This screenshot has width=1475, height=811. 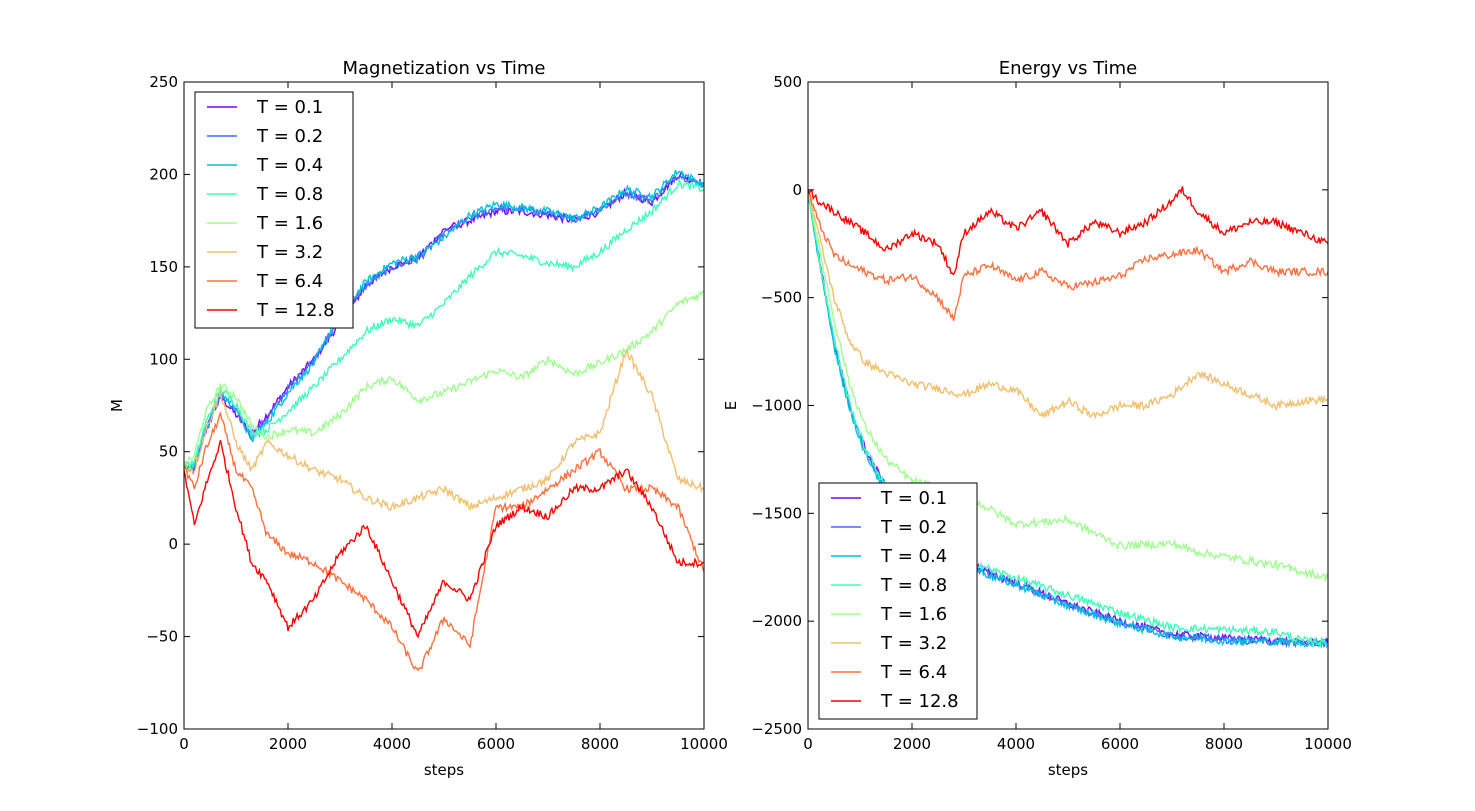 What do you see at coordinates (731, 405) in the screenshot?
I see `y-axis-label: E` at bounding box center [731, 405].